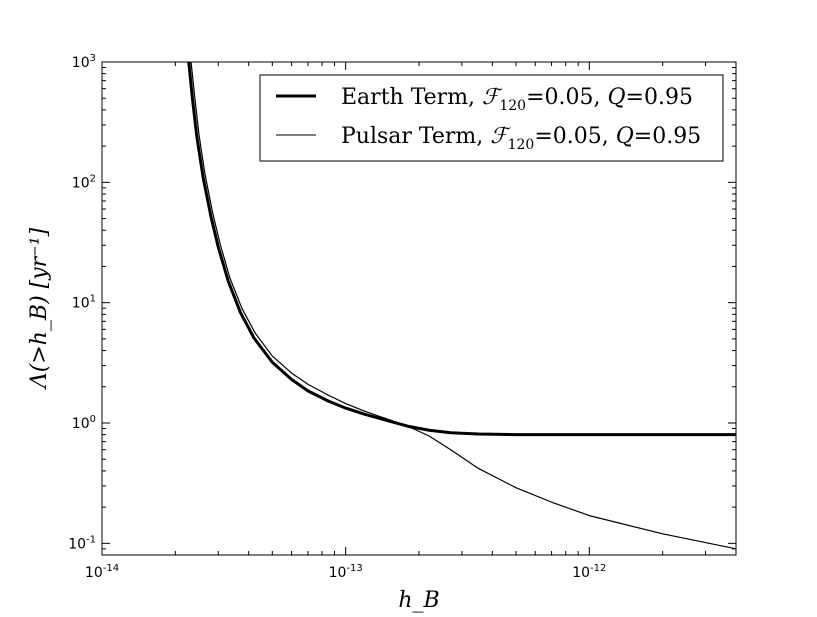 The image size is (817, 617). I want to click on x-tick-label: 10-12, so click(589, 572).